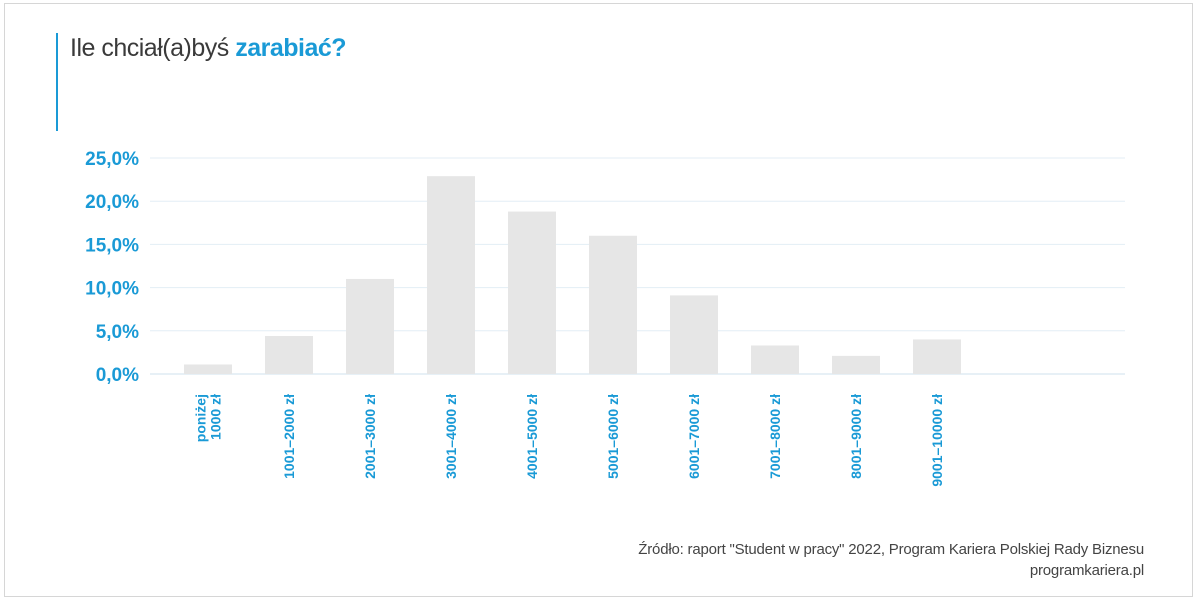 This screenshot has width=1200, height=602. I want to click on x-tick-label: 3001–4000 zł, so click(451, 436).